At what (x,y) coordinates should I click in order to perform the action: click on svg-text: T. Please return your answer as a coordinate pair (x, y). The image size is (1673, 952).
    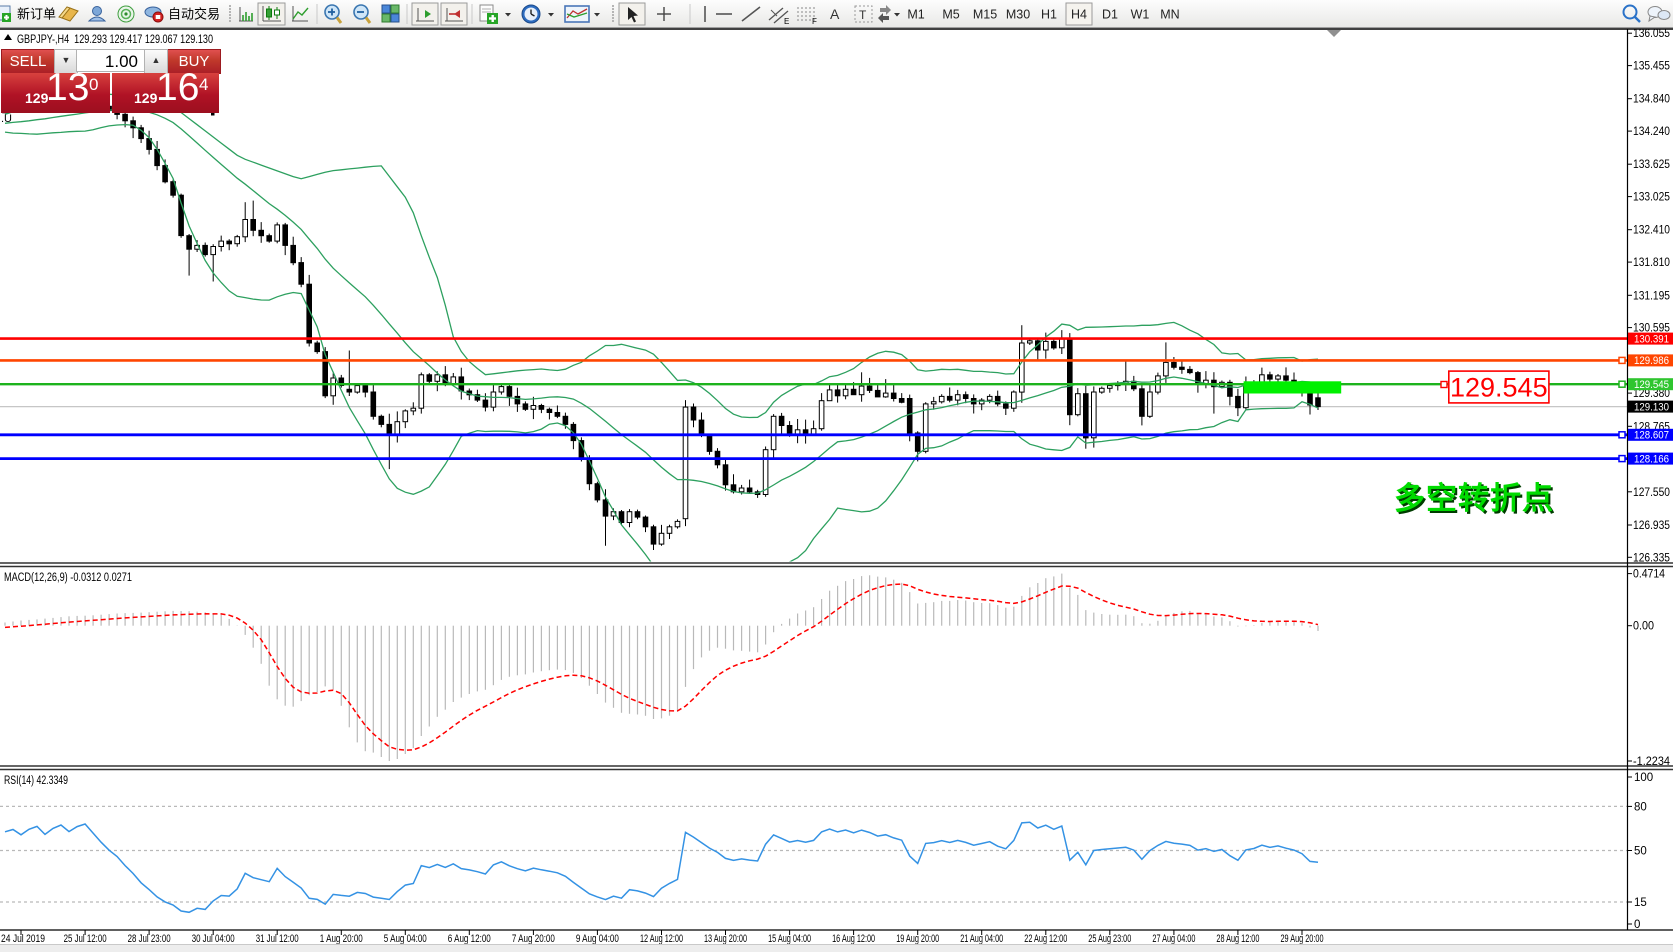
    Looking at the image, I should click on (863, 15).